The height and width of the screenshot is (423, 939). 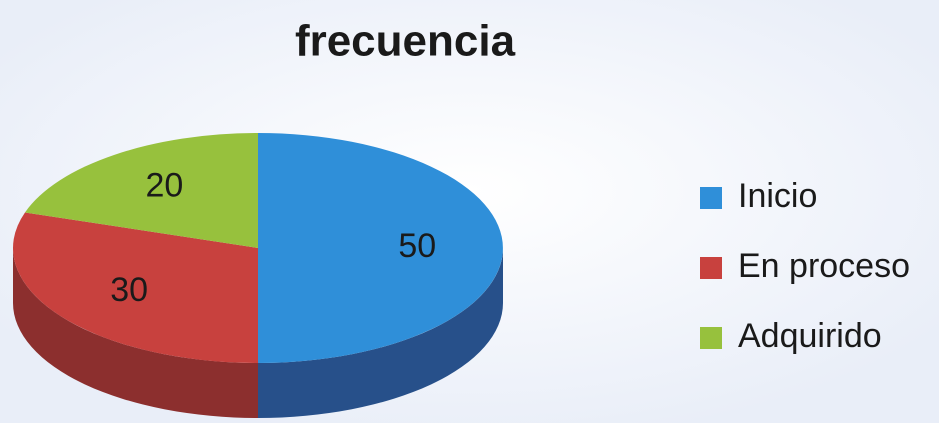 I want to click on legend: Inicio En proceso Adquirido, so click(x=805, y=266).